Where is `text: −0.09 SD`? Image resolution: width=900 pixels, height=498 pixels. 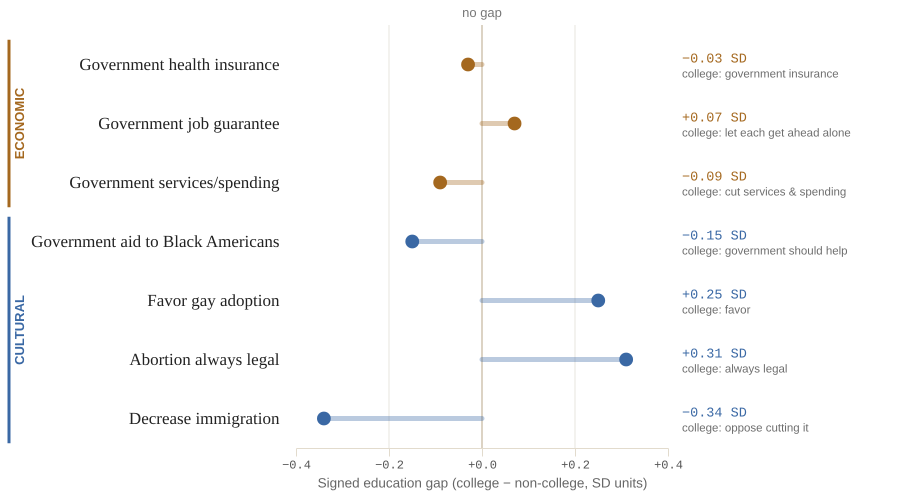
text: −0.09 SD is located at coordinates (714, 178).